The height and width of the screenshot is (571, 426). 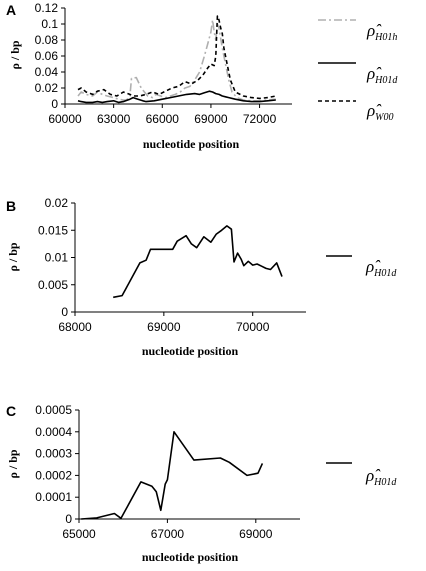 I want to click on panel-a-series-h01d-line, so click(x=176, y=97).